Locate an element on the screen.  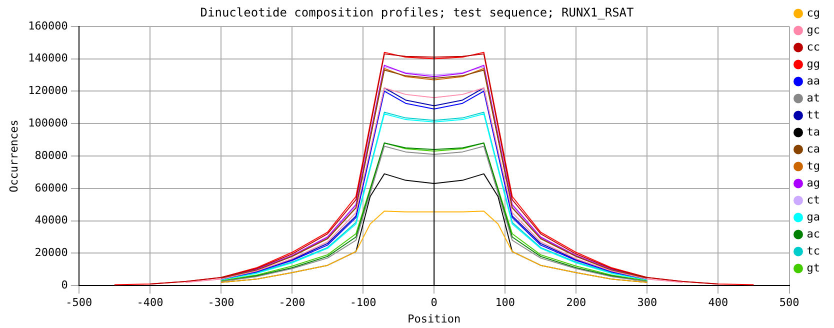
legend-label: tc is located at coordinates (813, 251).